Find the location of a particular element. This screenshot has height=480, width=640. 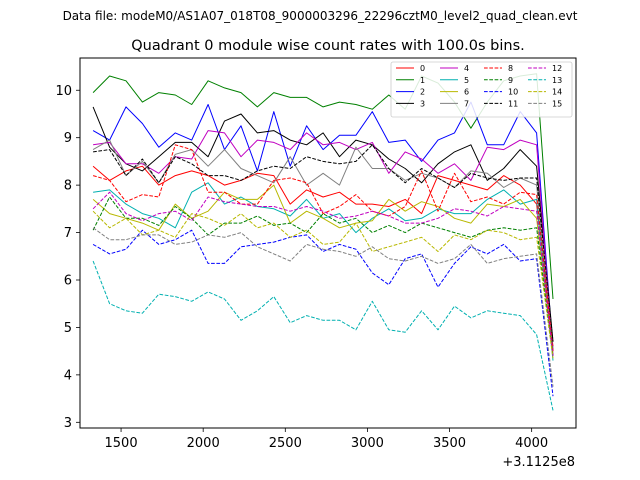

x-axis: 1500 2000 2500 3000 3500 4000 is located at coordinates (326, 439).